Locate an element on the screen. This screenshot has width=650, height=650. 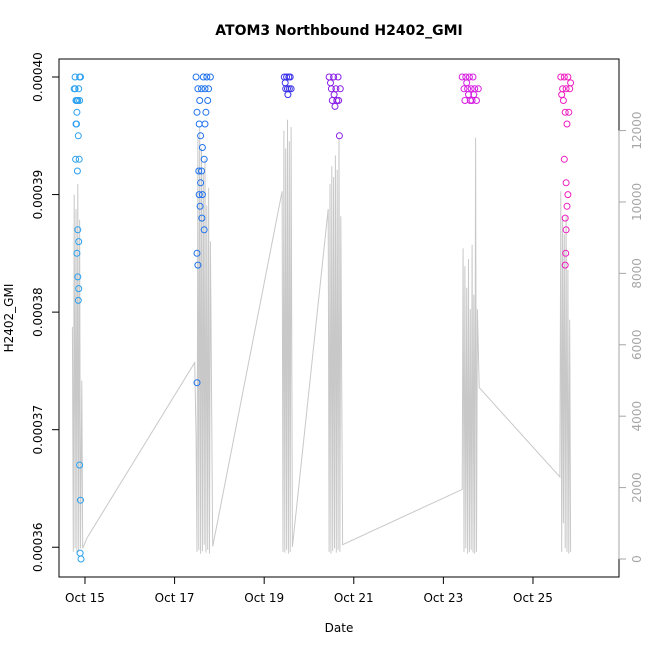
y2-tick-label: 12000 is located at coordinates (637, 130).